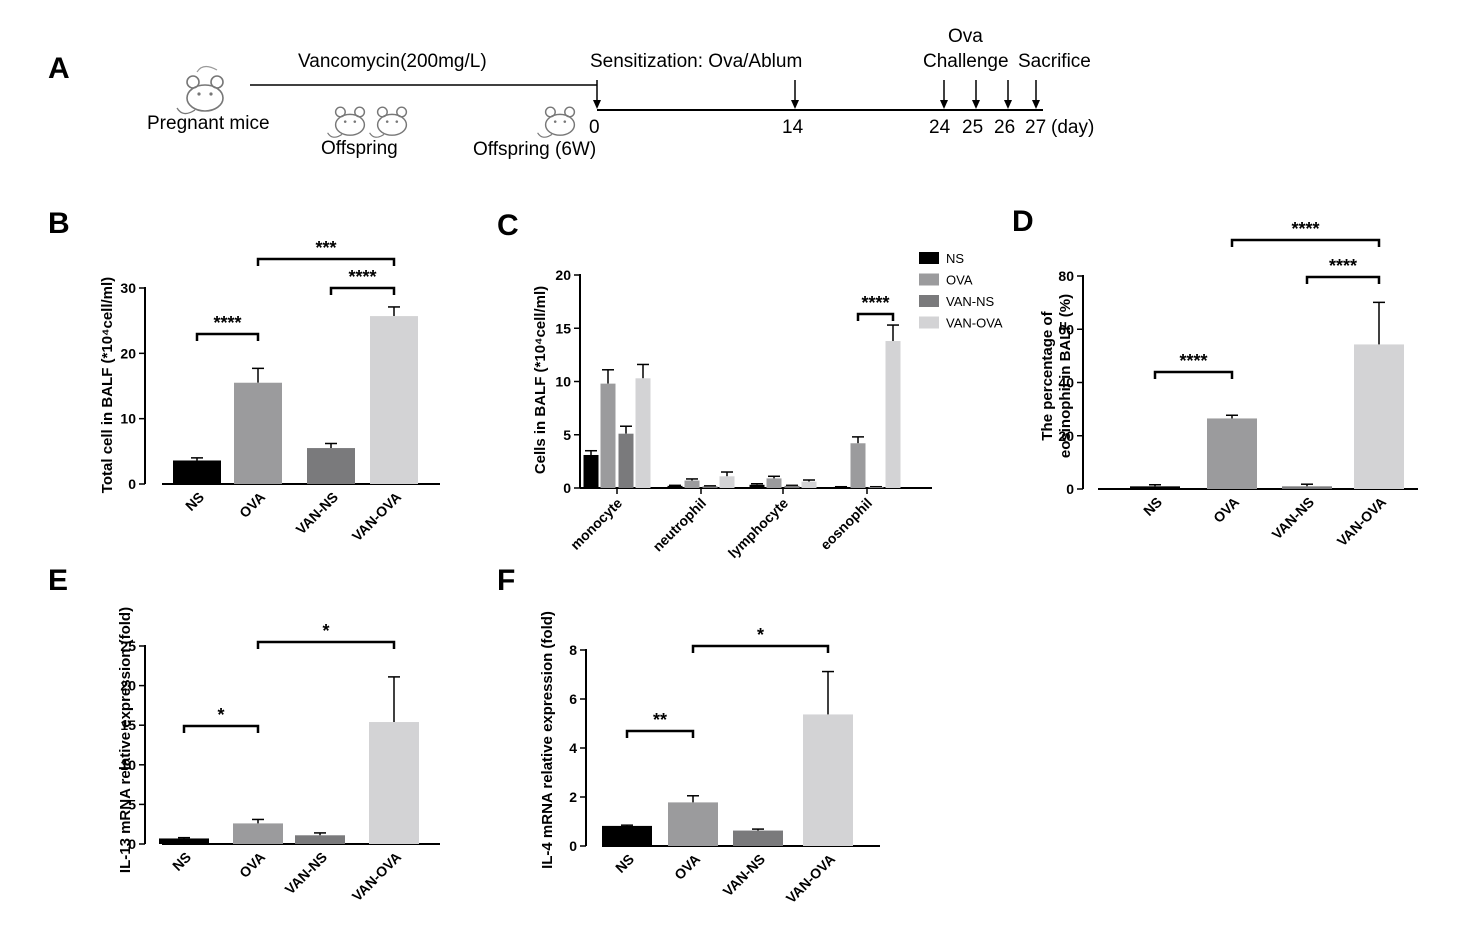 This screenshot has width=1470, height=945. I want to click on y-tick-label: 4, so click(573, 748).